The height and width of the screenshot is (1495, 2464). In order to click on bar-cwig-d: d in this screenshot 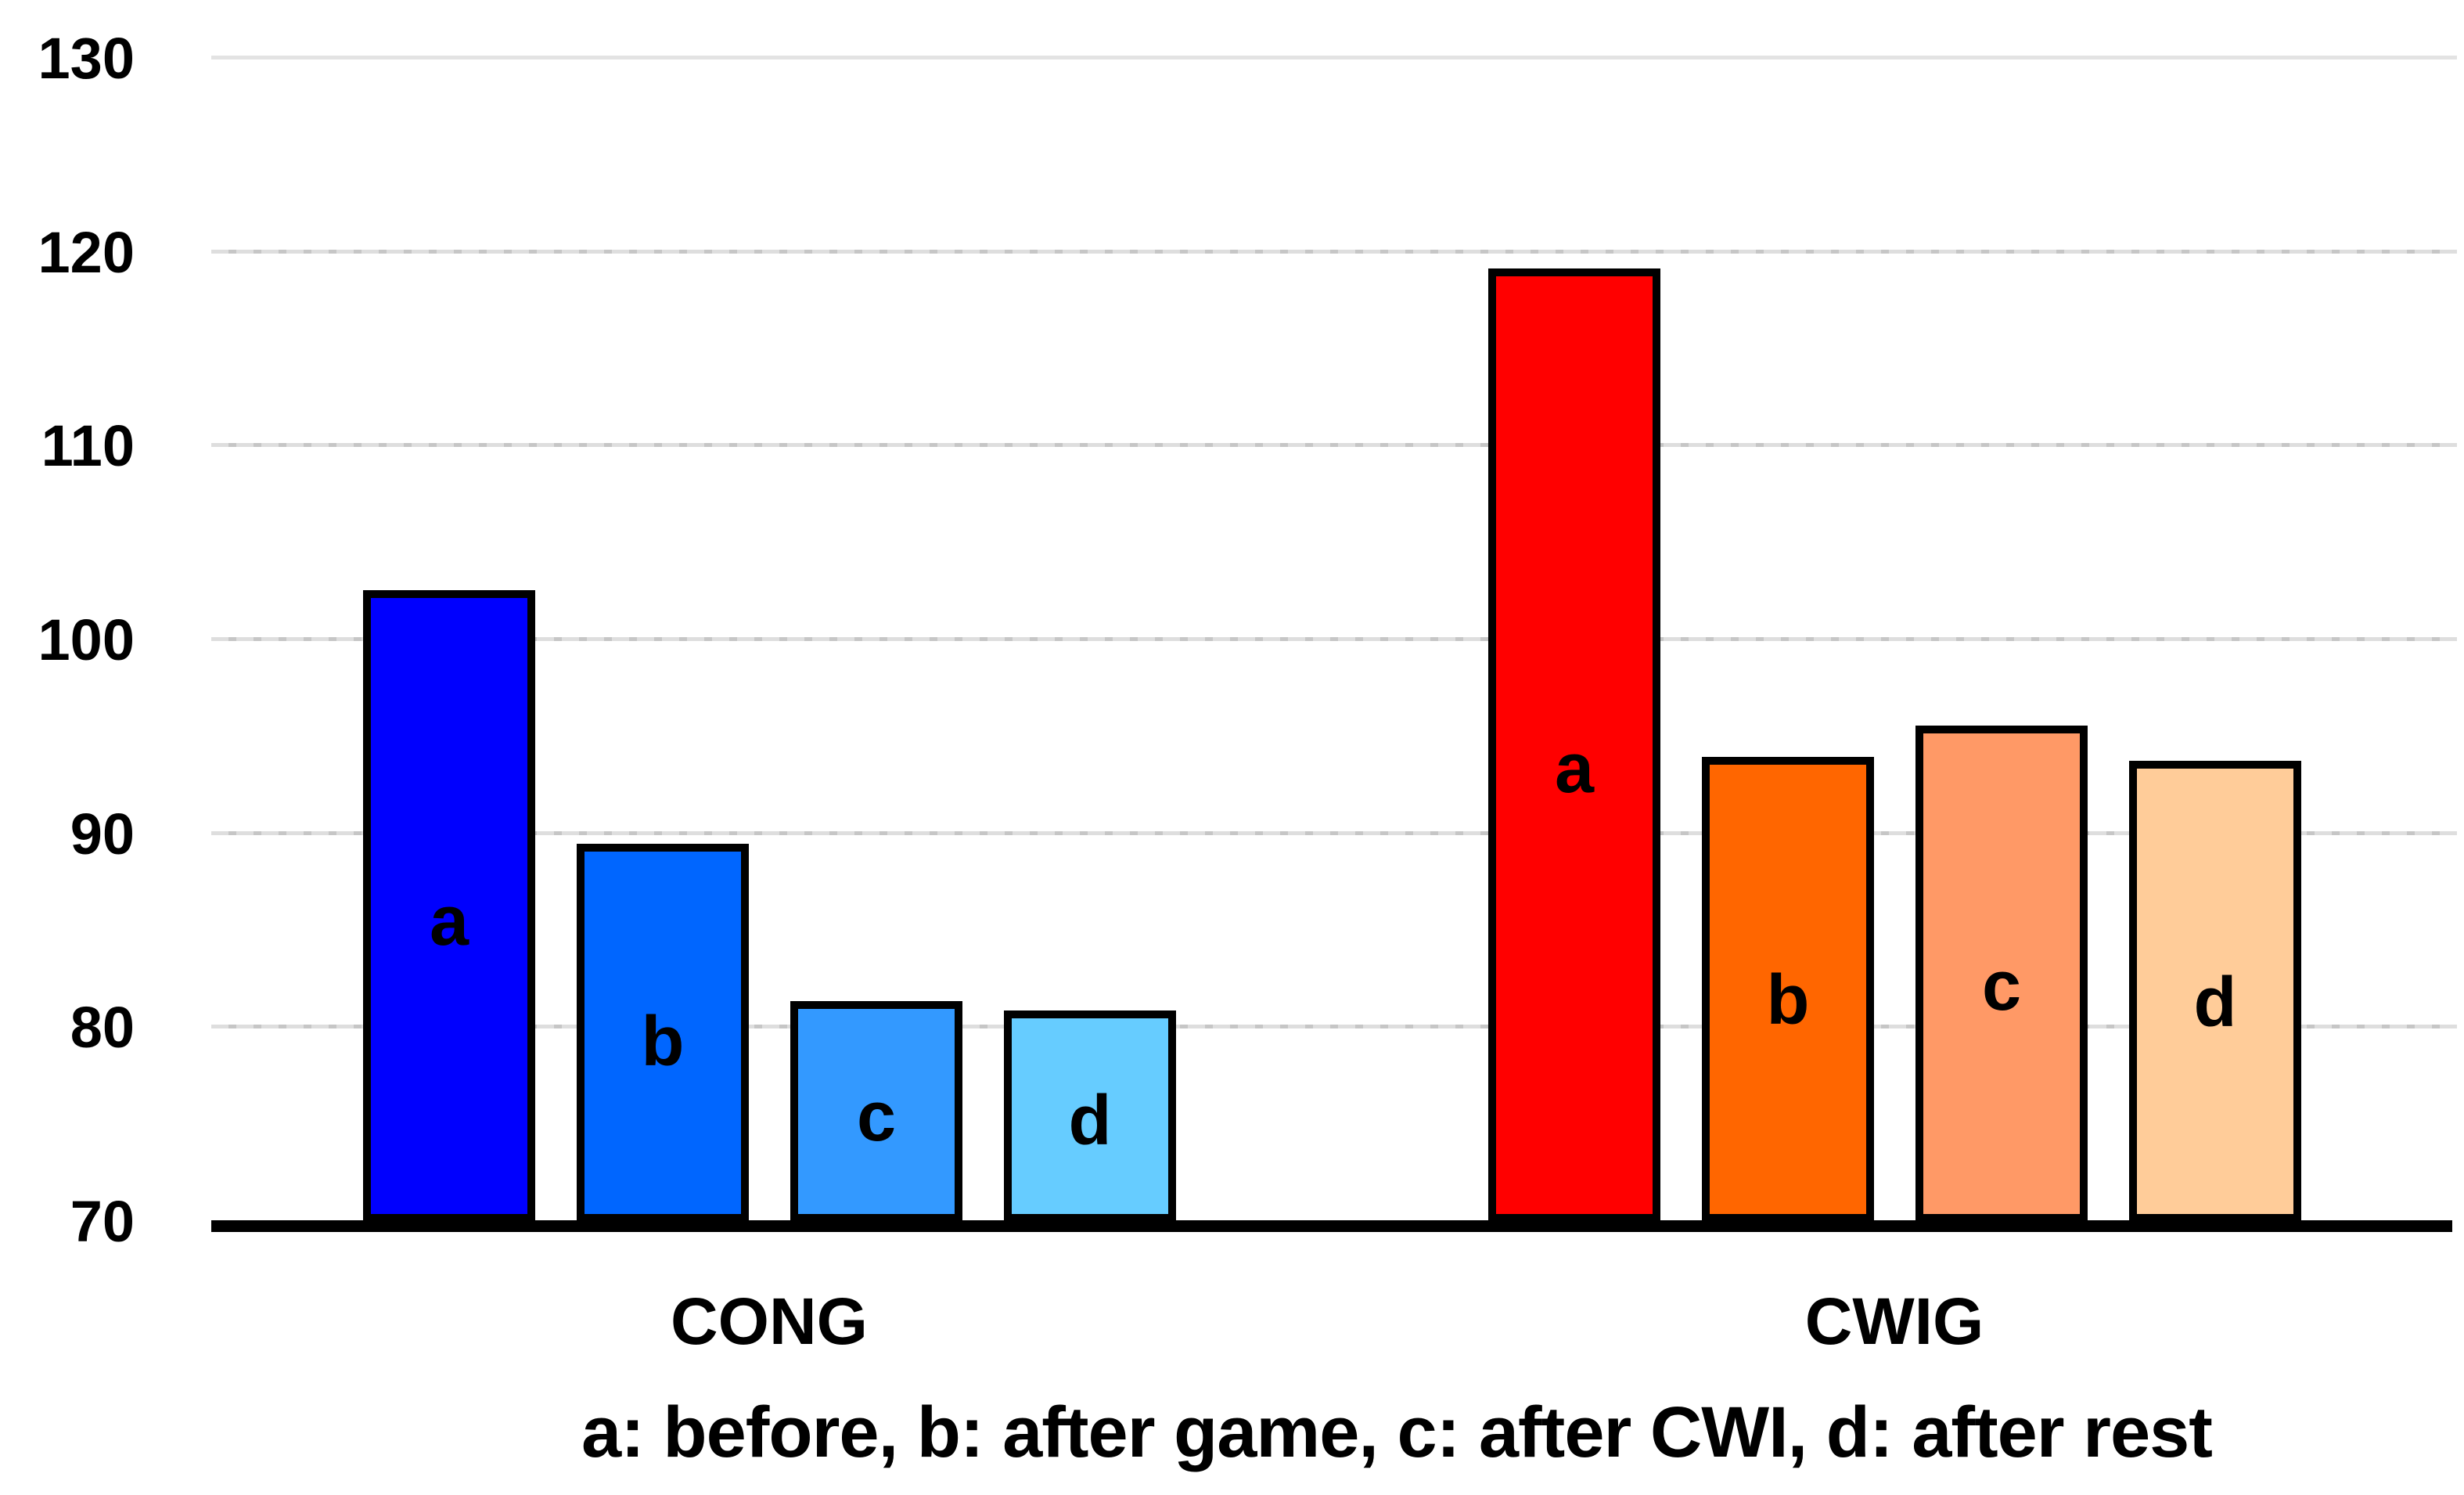, I will do `click(2215, 991)`.